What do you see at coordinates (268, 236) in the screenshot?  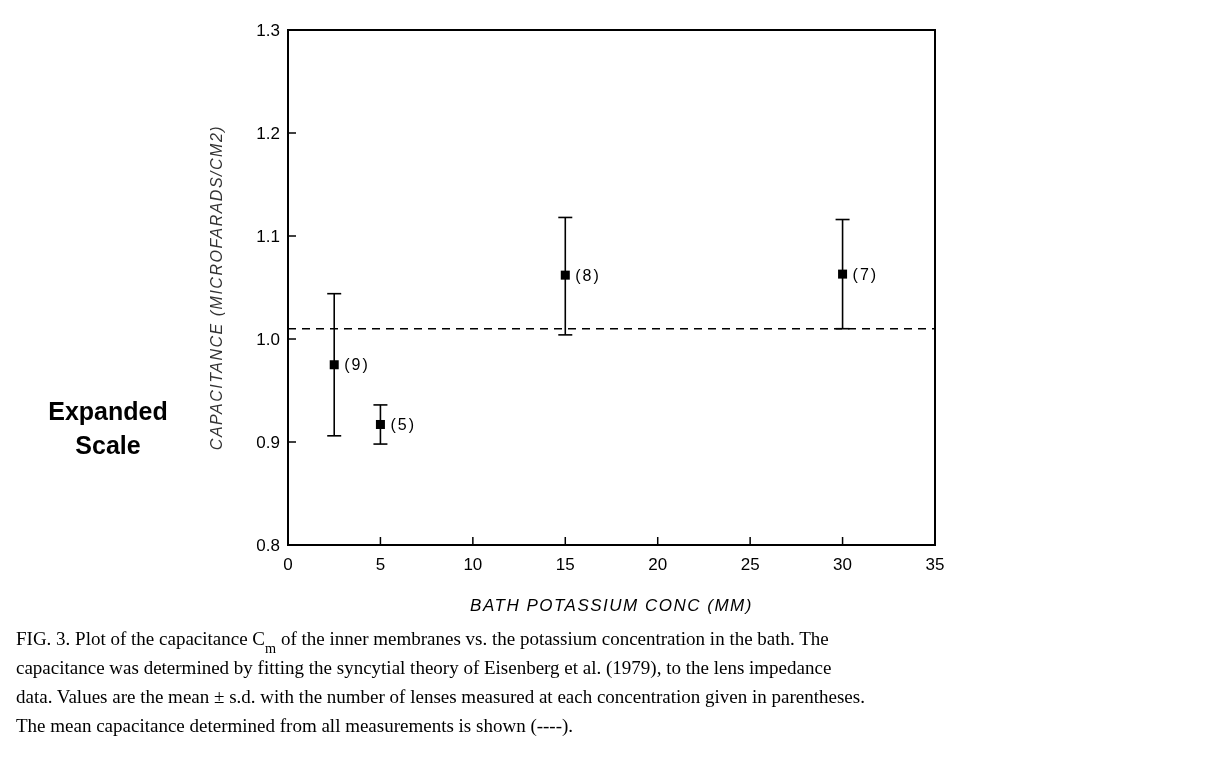 I see `y-tick-label: 1.1` at bounding box center [268, 236].